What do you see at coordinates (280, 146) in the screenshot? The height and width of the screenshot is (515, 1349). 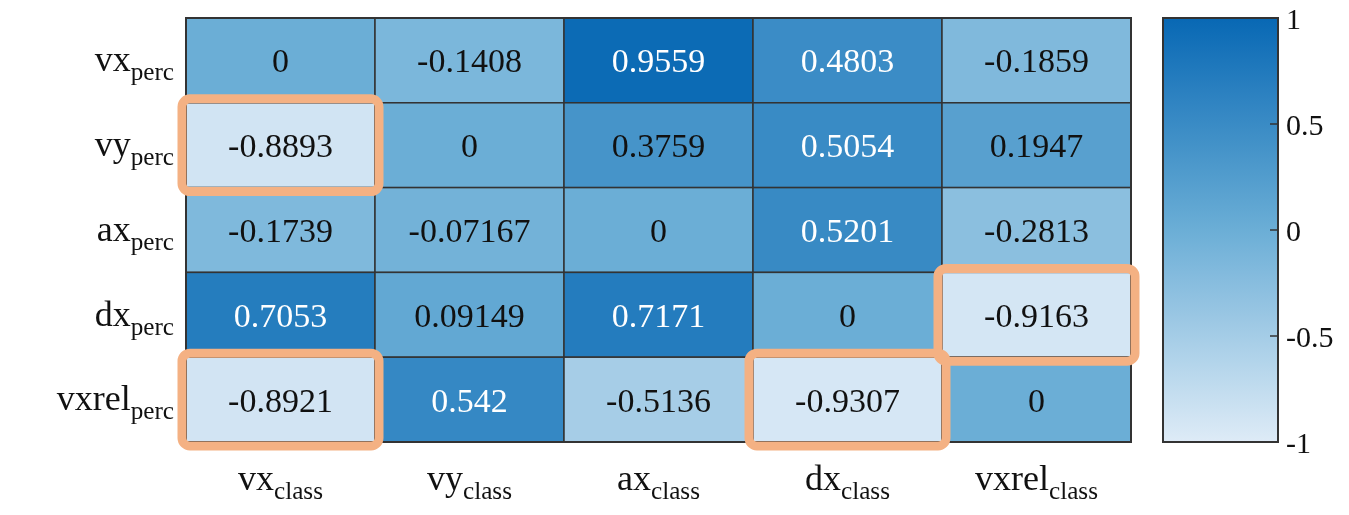 I see `data-label: -0.8893` at bounding box center [280, 146].